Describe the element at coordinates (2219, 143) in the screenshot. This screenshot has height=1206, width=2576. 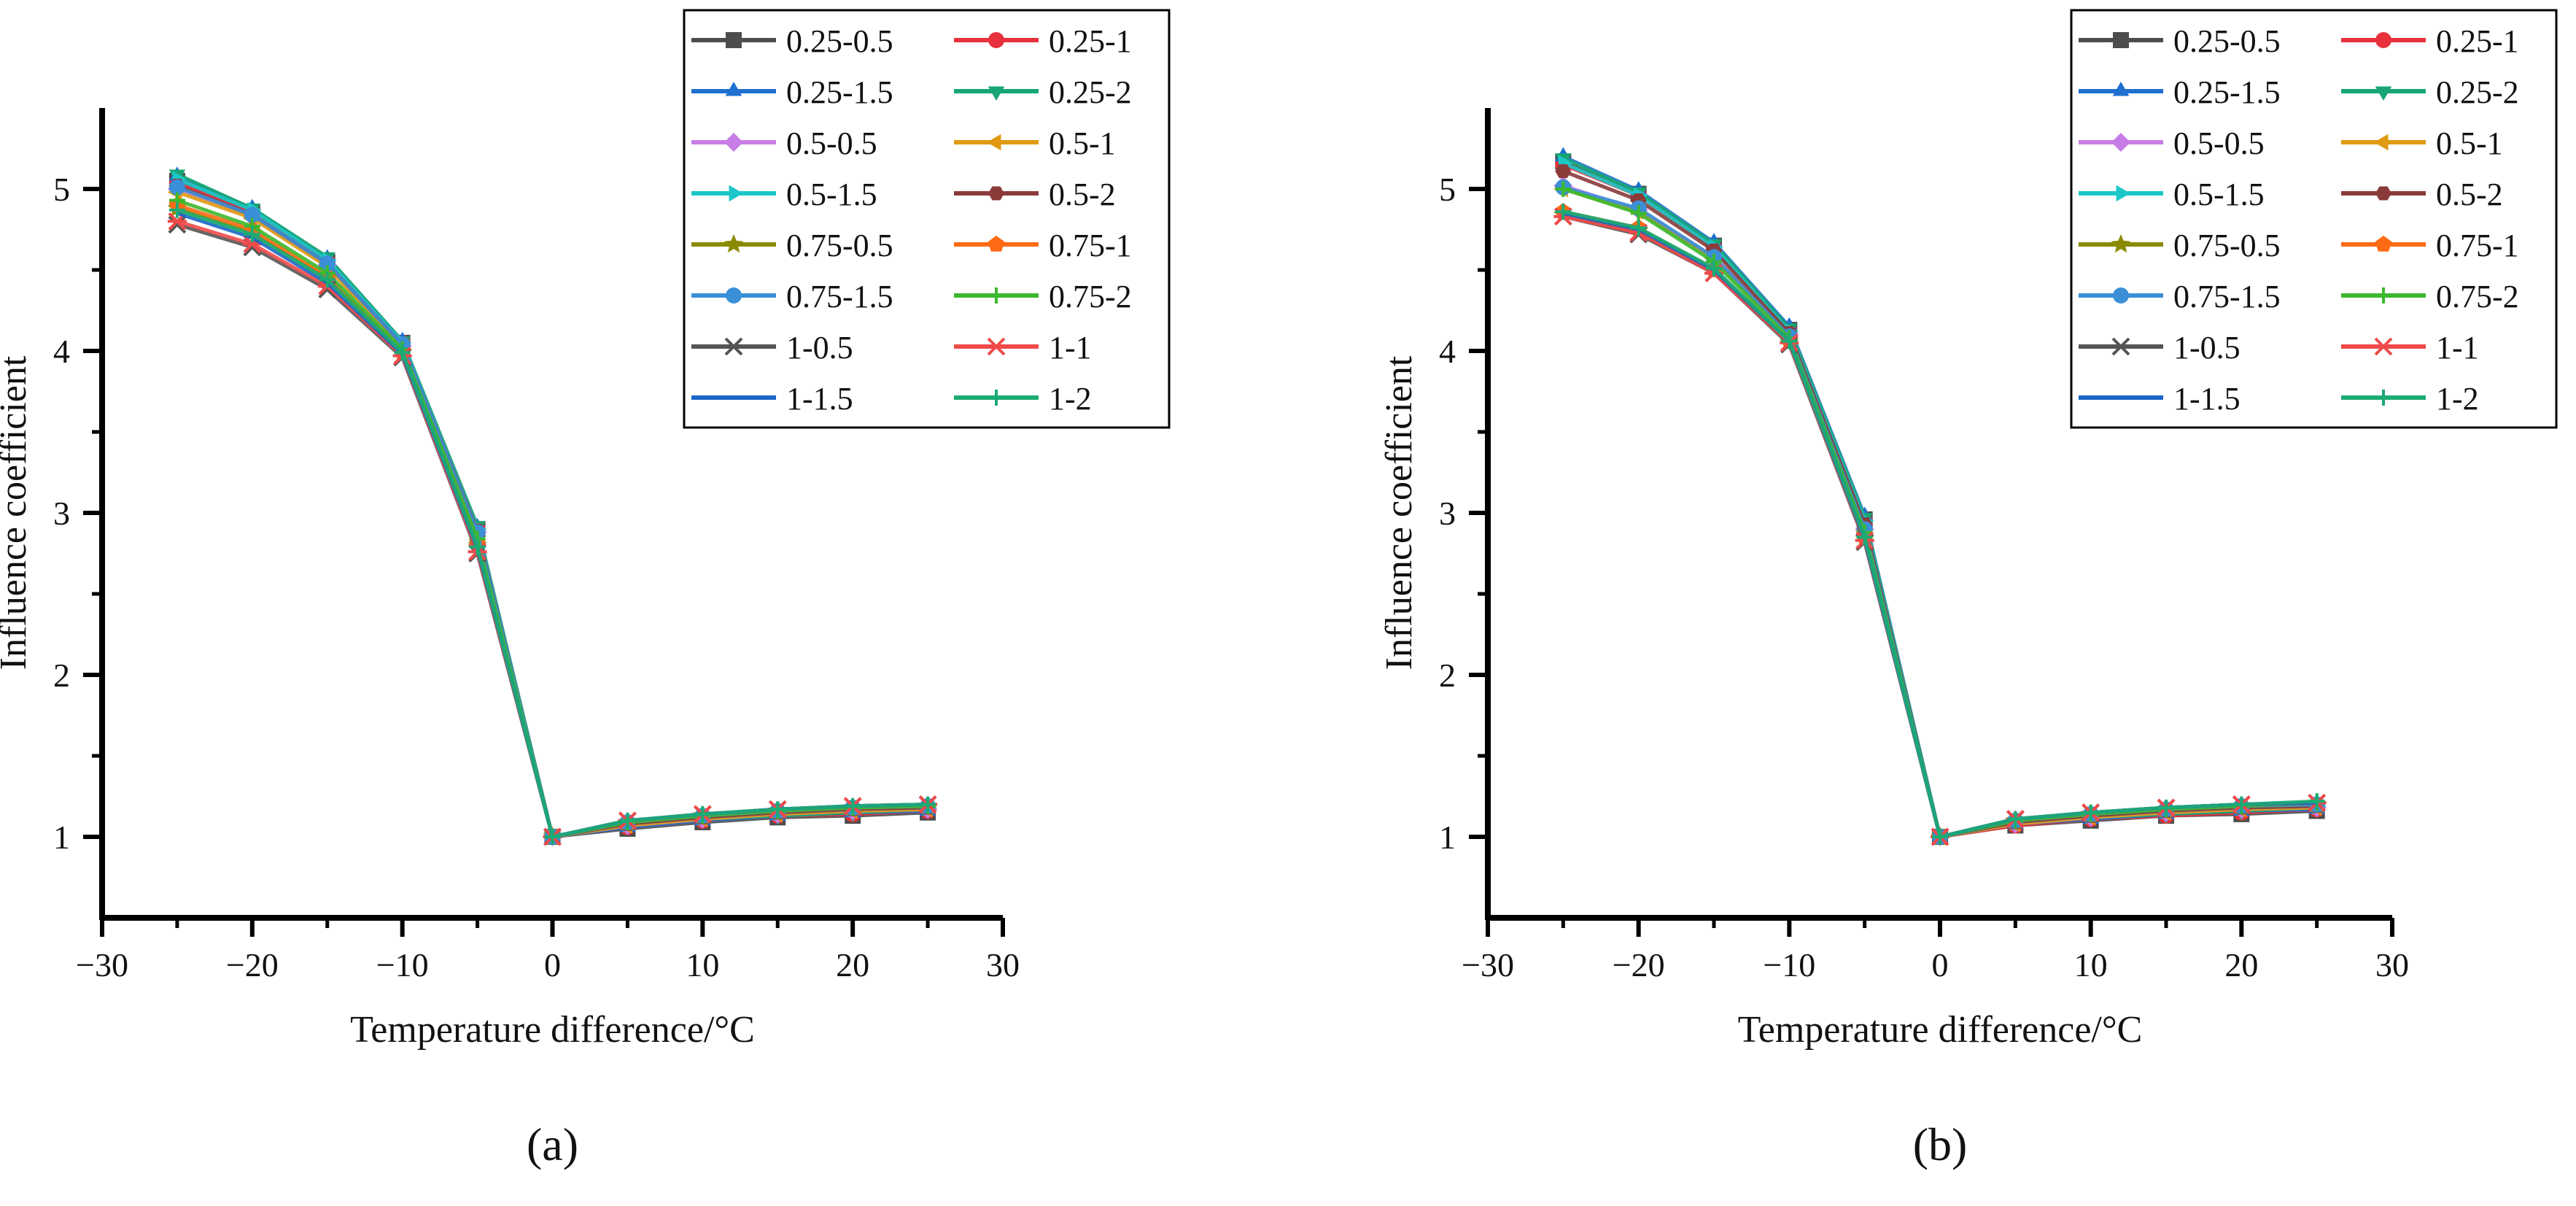
I see `legend-label: 0.5-0.5` at that location.